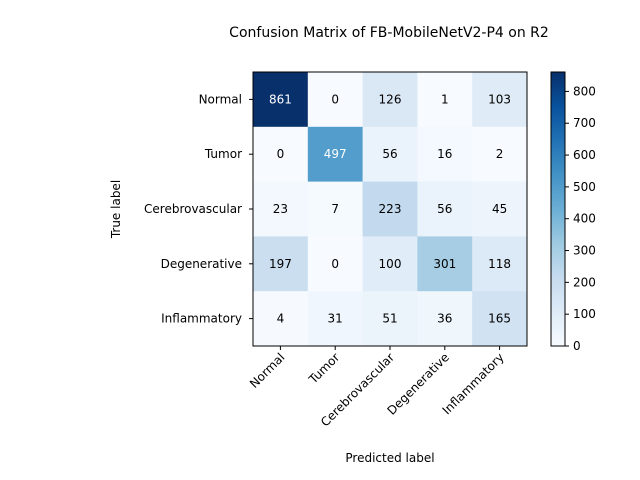 The width and height of the screenshot is (640, 480). Describe the element at coordinates (584, 187) in the screenshot. I see `colorbar-tick-label: 500` at that location.